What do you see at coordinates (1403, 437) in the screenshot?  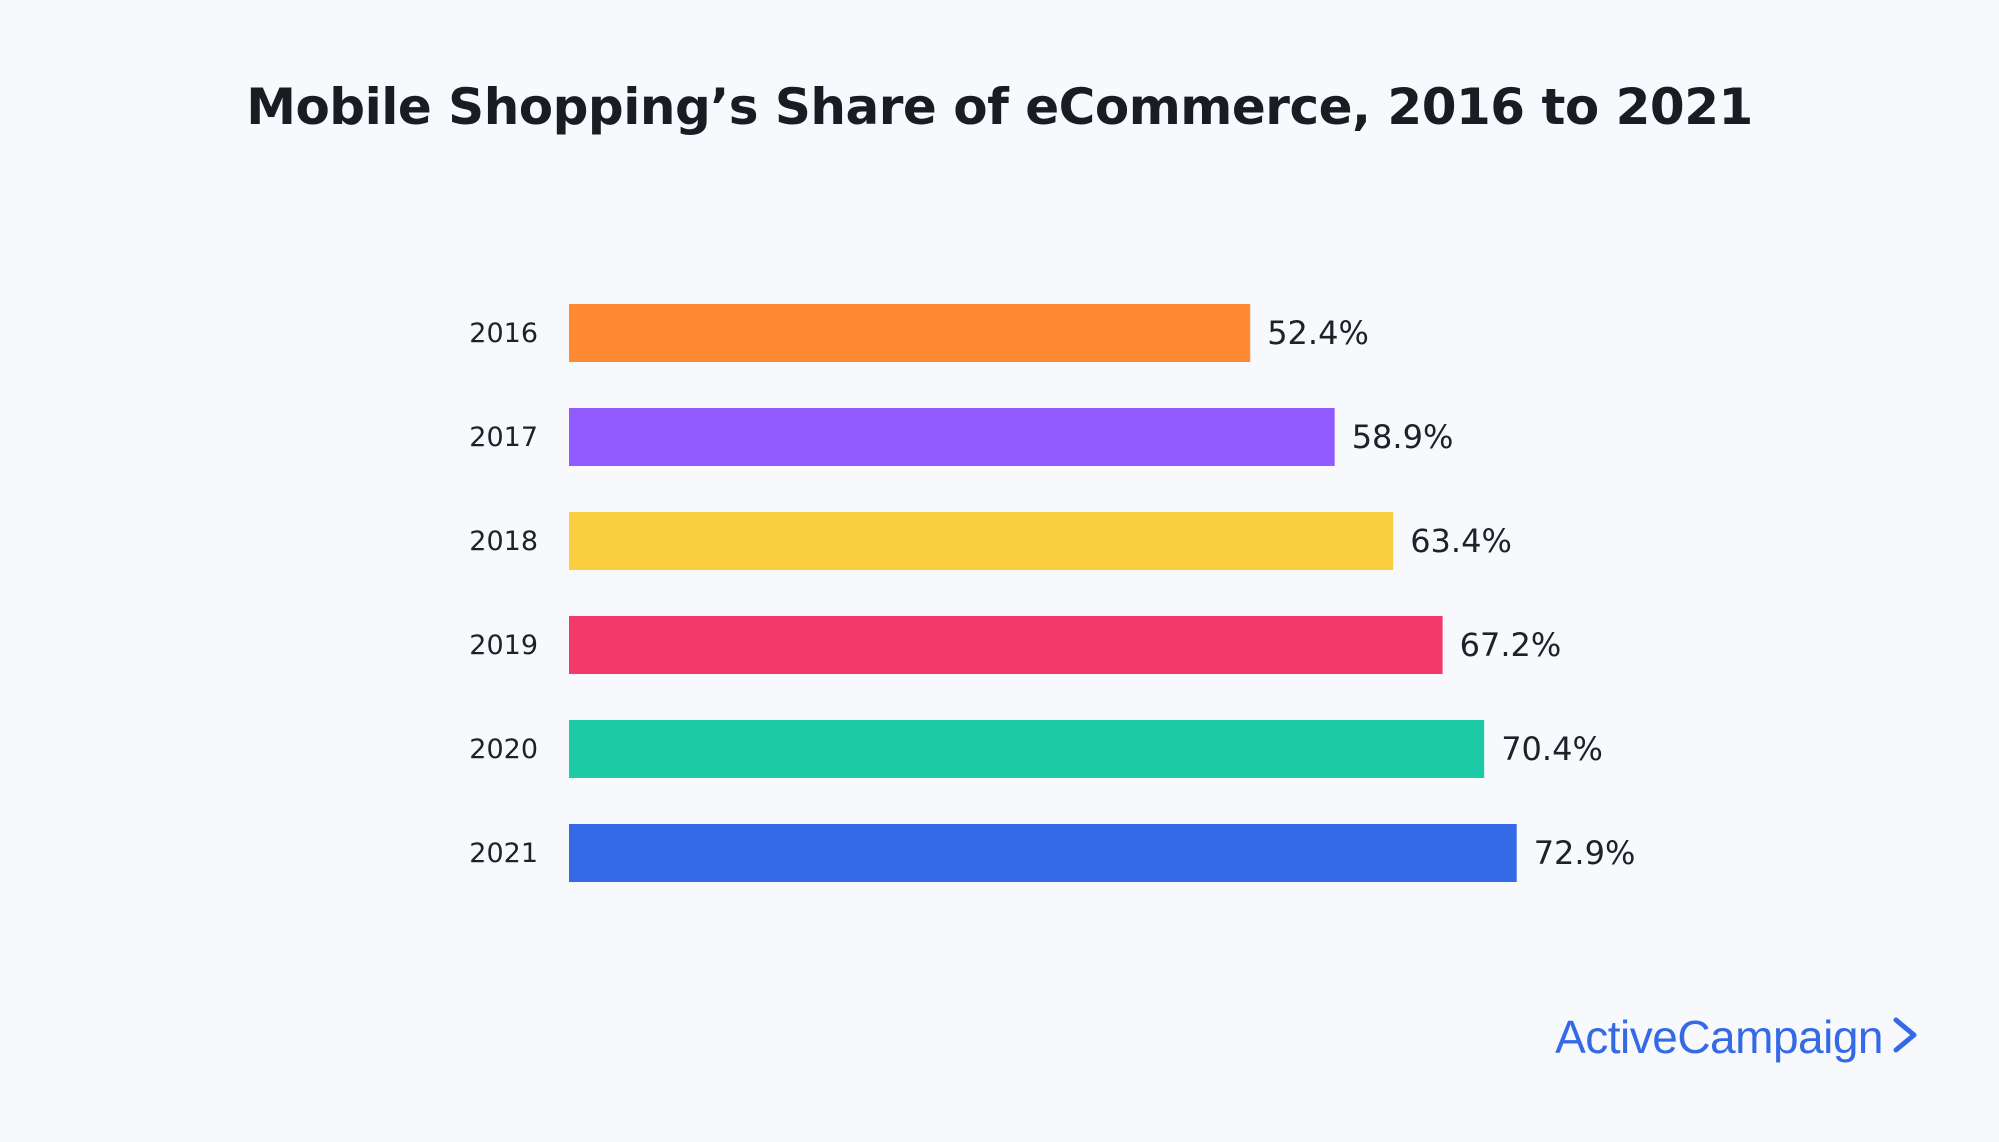 I see `value-label-2017: 58.9%` at bounding box center [1403, 437].